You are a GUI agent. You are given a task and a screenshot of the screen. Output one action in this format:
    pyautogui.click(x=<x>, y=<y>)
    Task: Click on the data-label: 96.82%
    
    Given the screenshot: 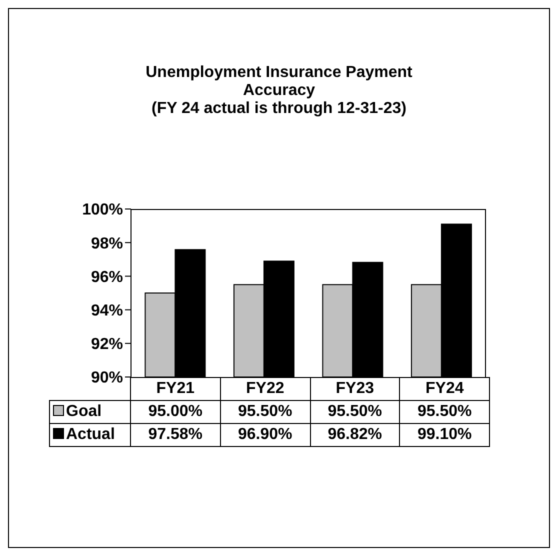 What is the action you would take?
    pyautogui.click(x=355, y=435)
    